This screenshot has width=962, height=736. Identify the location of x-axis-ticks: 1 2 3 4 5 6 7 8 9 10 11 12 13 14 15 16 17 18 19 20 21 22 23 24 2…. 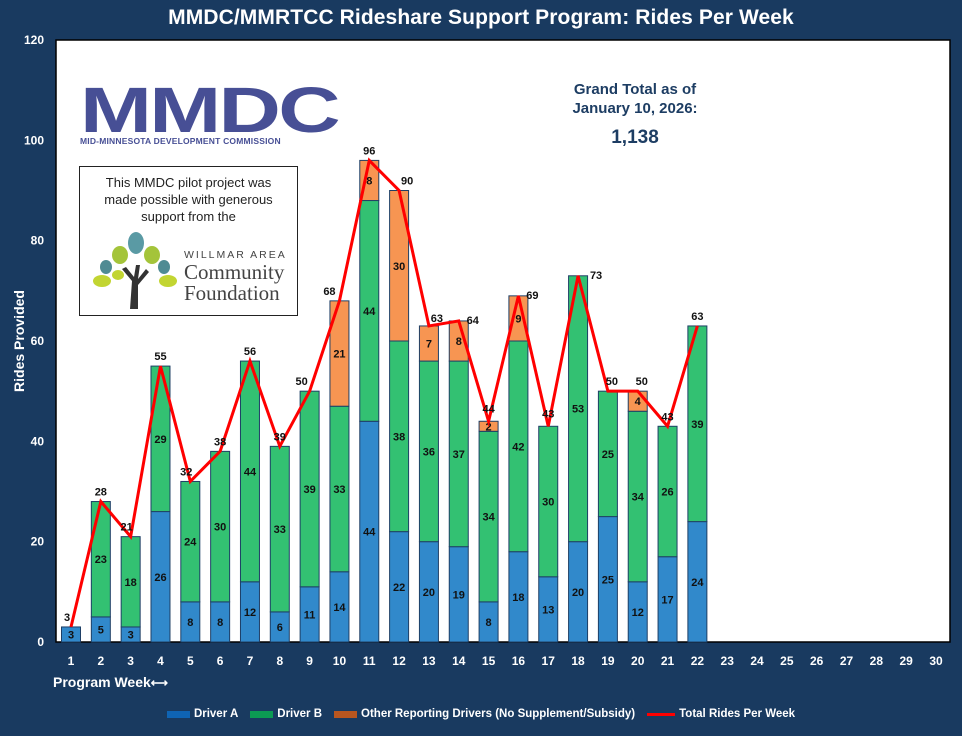
(505, 661).